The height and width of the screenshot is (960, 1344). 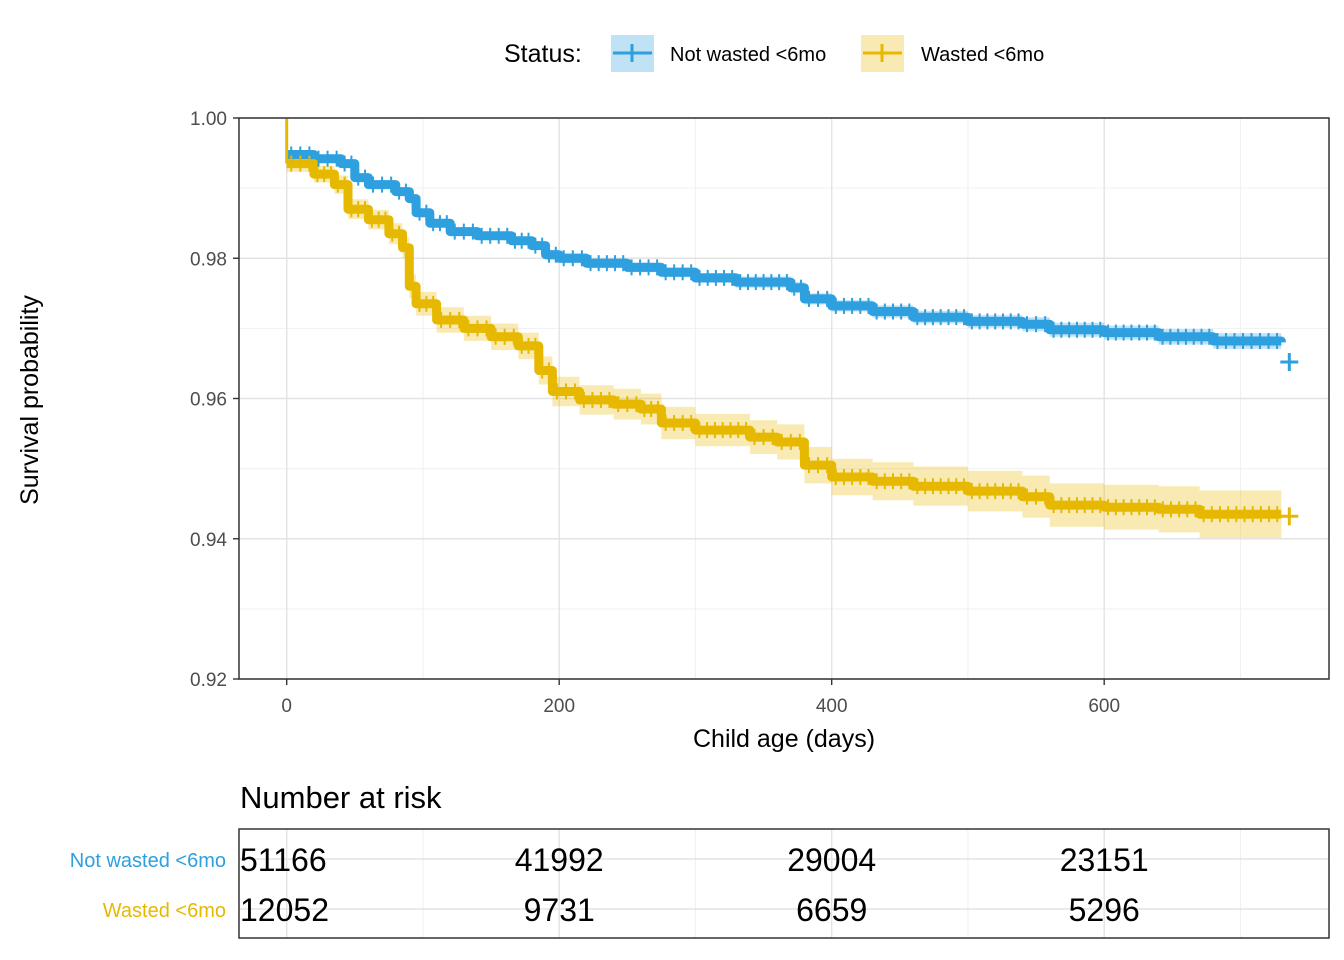 What do you see at coordinates (559, 860) in the screenshot?
I see `risk-value-not-wasted: 41992` at bounding box center [559, 860].